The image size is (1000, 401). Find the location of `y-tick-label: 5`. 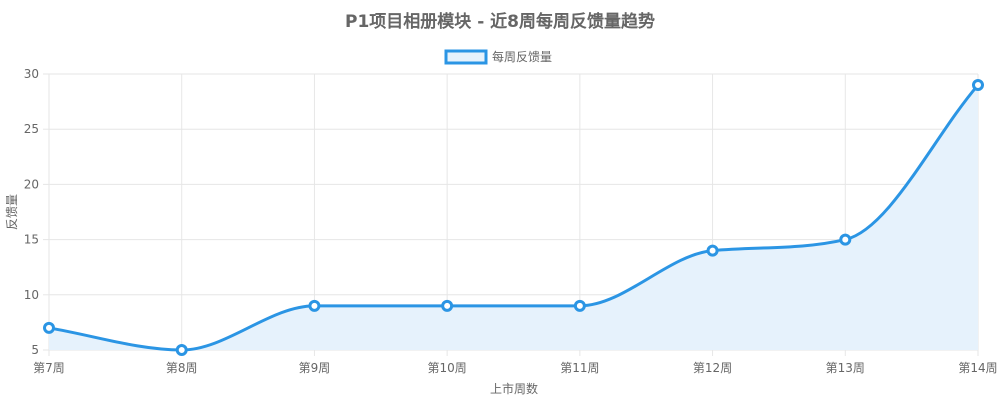

y-tick-label: 5 is located at coordinates (35, 350).